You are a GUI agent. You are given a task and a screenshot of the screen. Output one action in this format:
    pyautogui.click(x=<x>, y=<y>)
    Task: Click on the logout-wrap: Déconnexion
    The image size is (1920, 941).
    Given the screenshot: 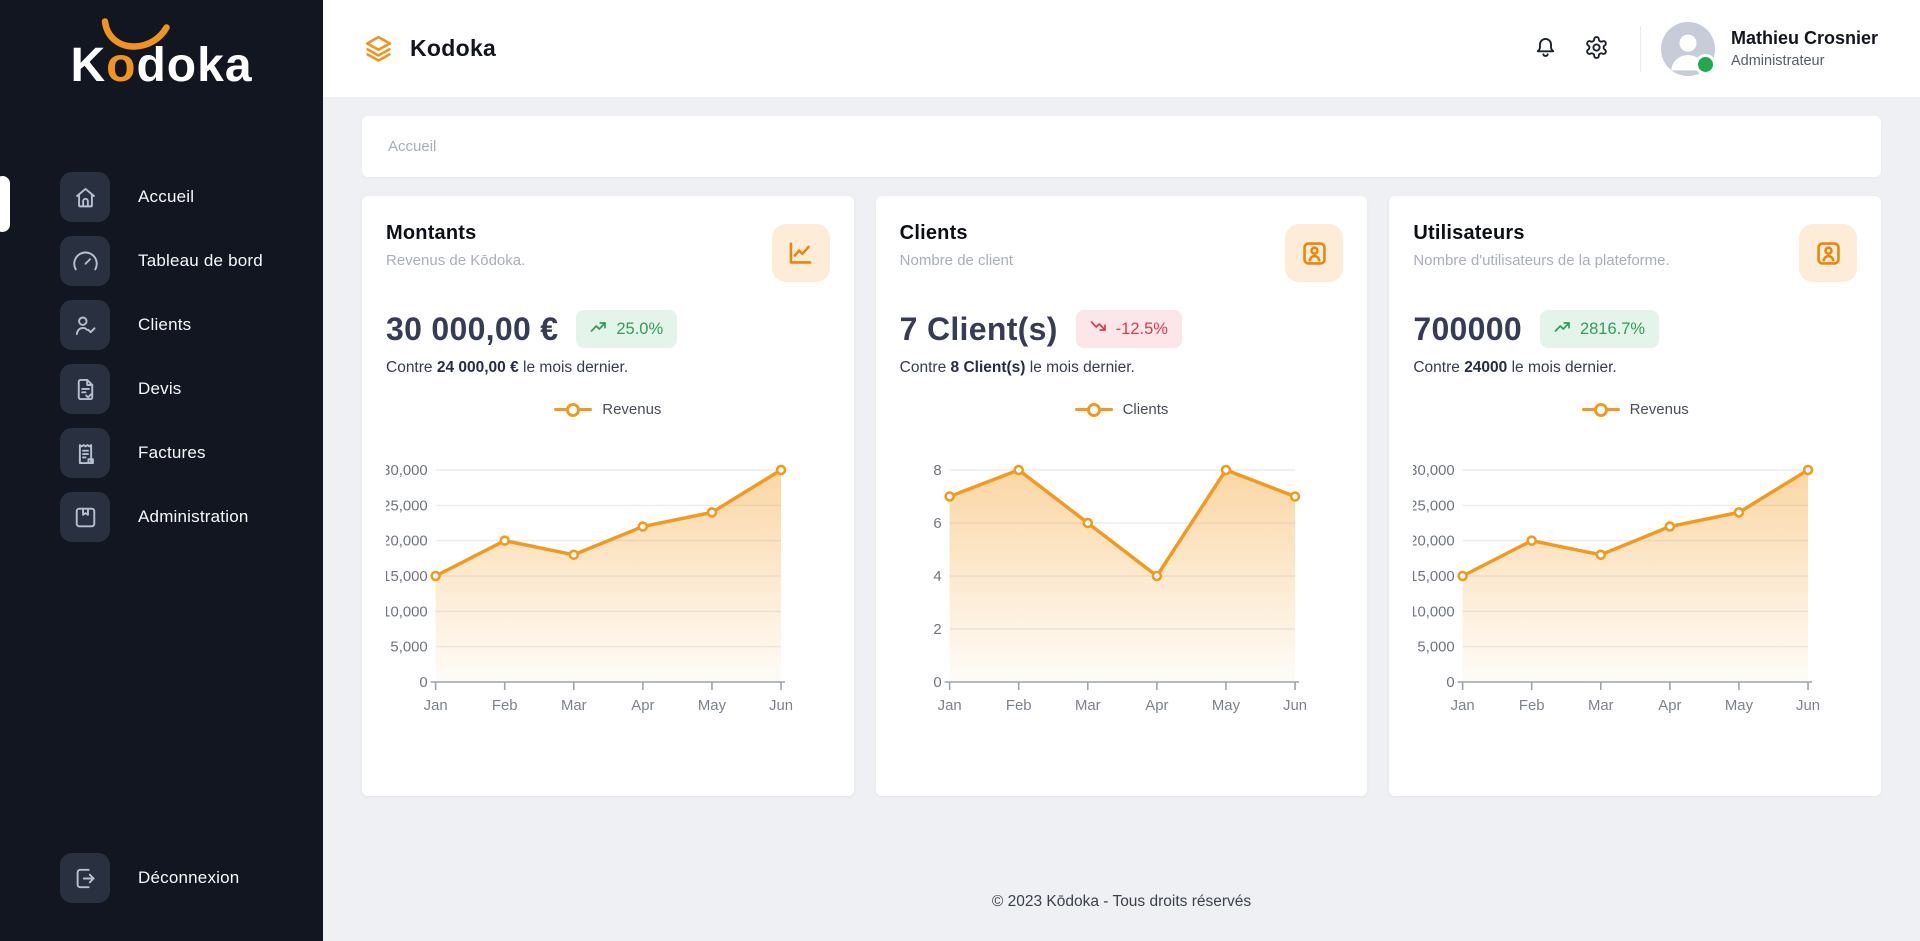 What is the action you would take?
    pyautogui.click(x=161, y=878)
    